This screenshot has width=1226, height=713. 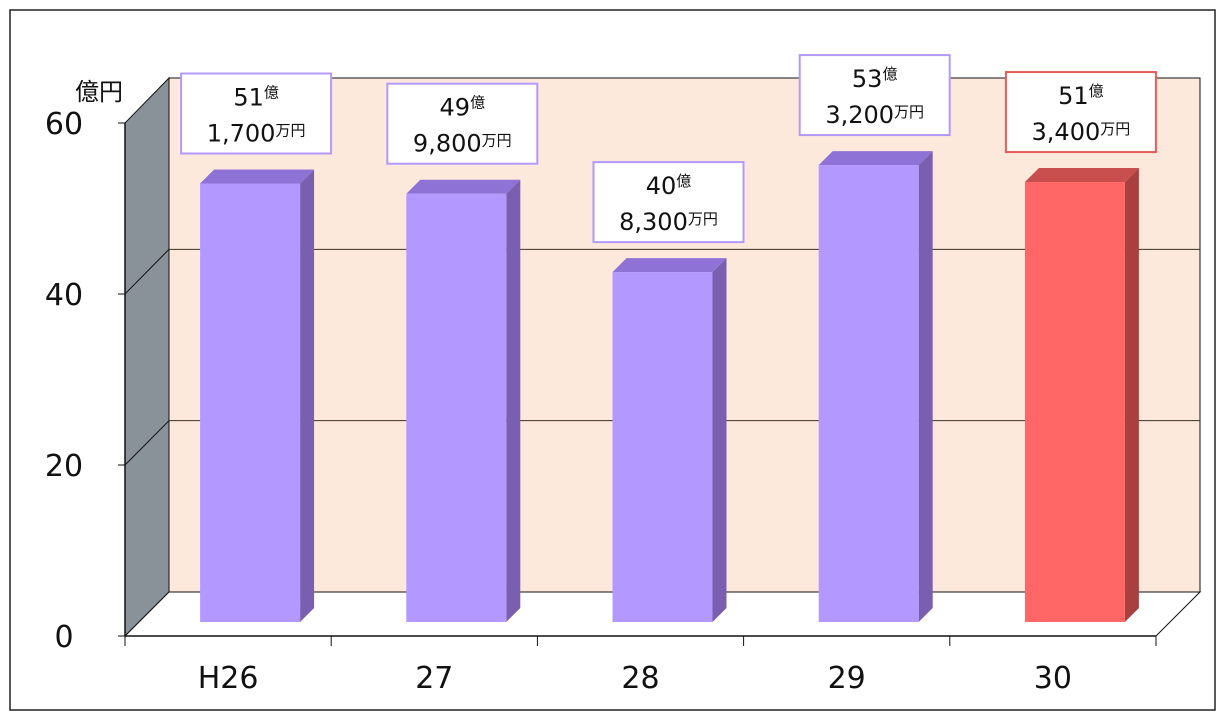 What do you see at coordinates (640, 678) in the screenshot?
I see `x-tick-label: 28` at bounding box center [640, 678].